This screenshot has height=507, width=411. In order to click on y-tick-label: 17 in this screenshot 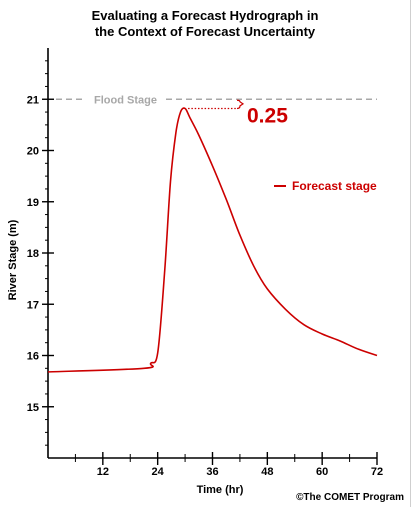, I will do `click(33, 305)`.